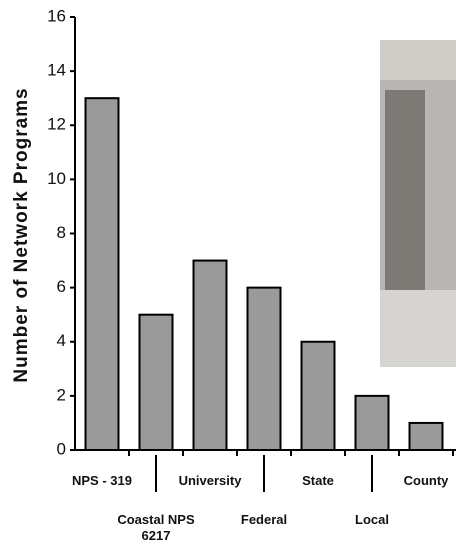 The width and height of the screenshot is (456, 557). Describe the element at coordinates (56, 15) in the screenshot. I see `y-tick-label: 16` at that location.